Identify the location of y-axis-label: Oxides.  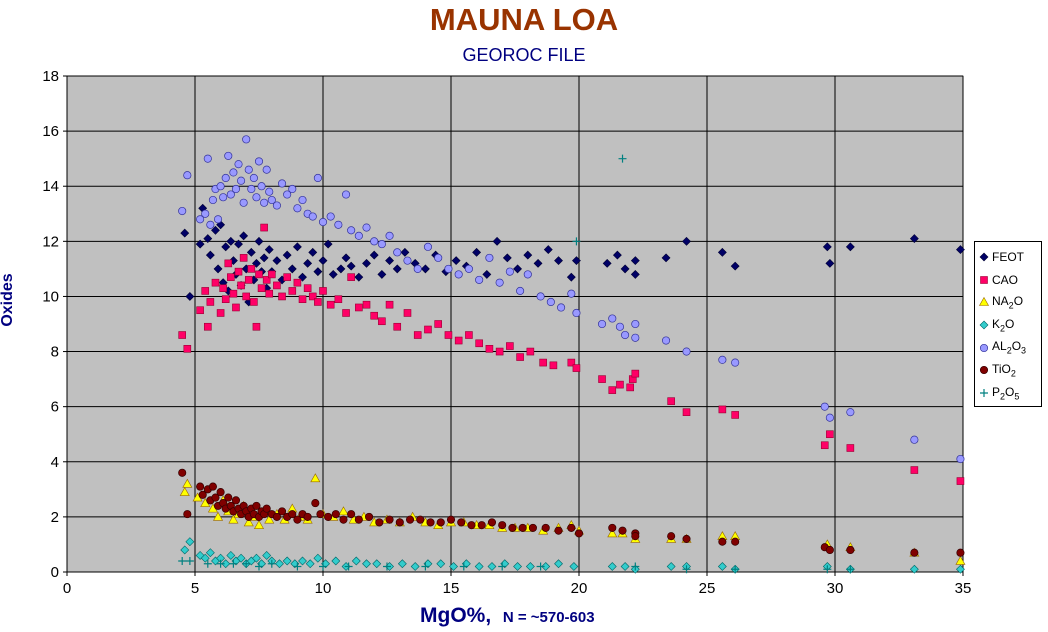
(8, 300).